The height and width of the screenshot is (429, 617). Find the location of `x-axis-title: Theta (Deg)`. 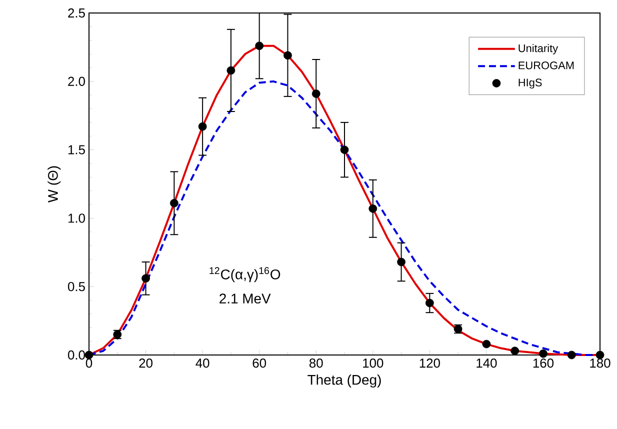

x-axis-title: Theta (Deg) is located at coordinates (344, 381).